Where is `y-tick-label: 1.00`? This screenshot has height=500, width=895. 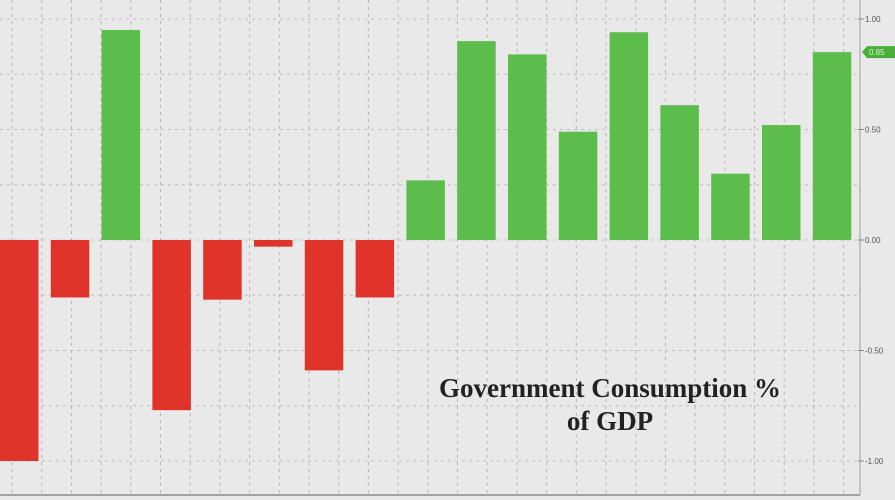 y-tick-label: 1.00 is located at coordinates (873, 19).